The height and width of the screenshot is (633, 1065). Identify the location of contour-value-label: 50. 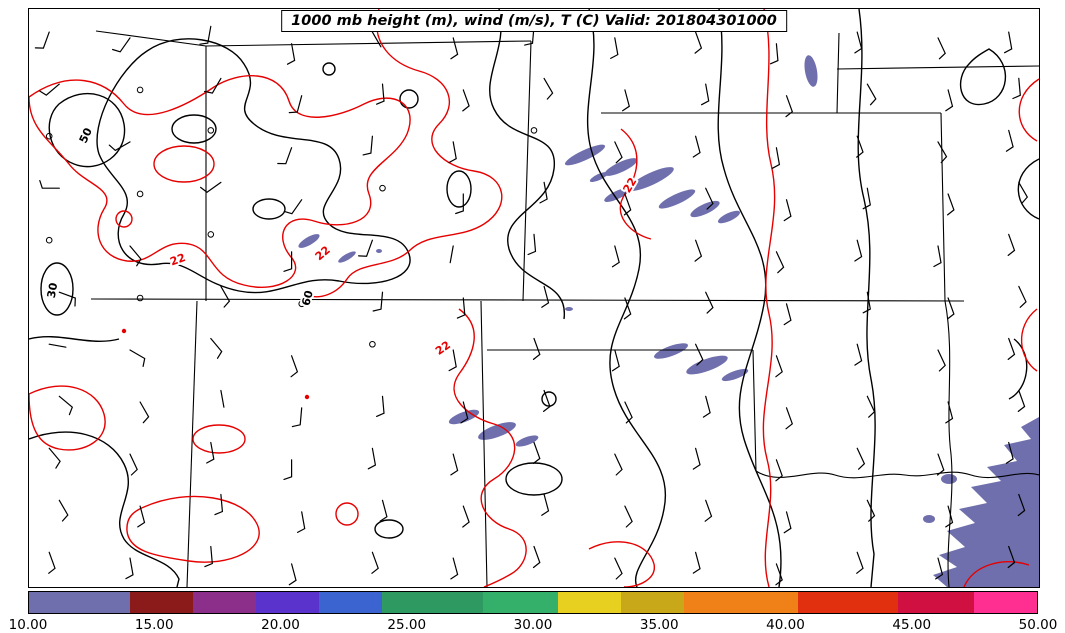
(86, 136).